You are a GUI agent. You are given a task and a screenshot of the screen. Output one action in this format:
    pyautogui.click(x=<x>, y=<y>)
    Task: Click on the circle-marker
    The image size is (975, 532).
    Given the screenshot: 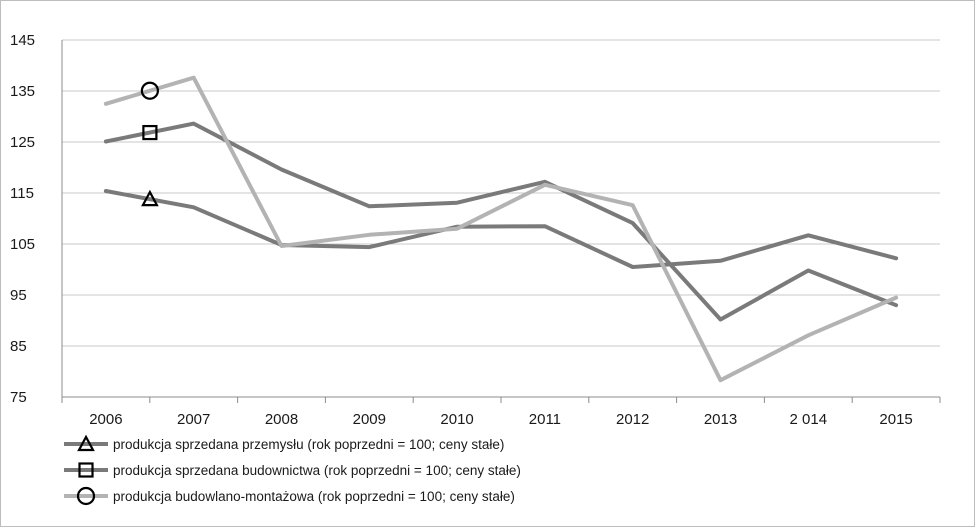 What is the action you would take?
    pyautogui.click(x=149, y=90)
    